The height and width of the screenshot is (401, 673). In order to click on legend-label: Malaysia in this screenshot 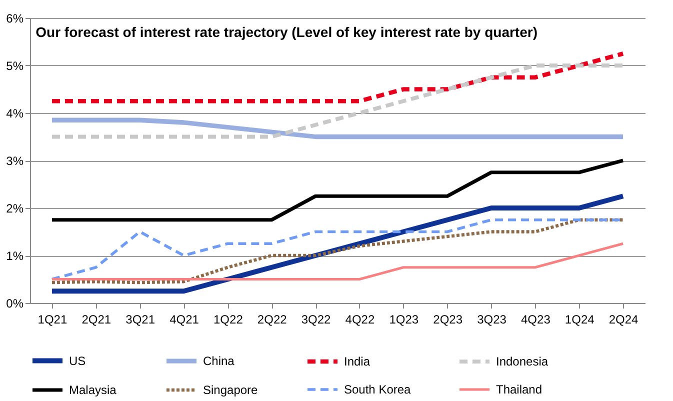, I will do `click(93, 390)`.